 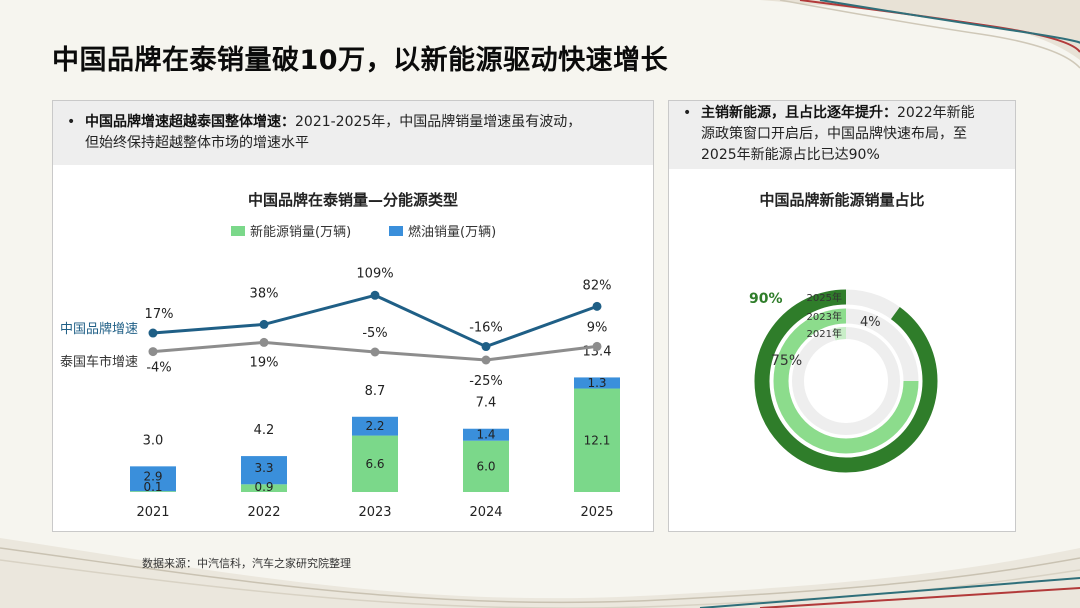 I want to click on right-note-text2: 源政策窗口开启后，中国品牌快速布局，至, so click(x=834, y=134).